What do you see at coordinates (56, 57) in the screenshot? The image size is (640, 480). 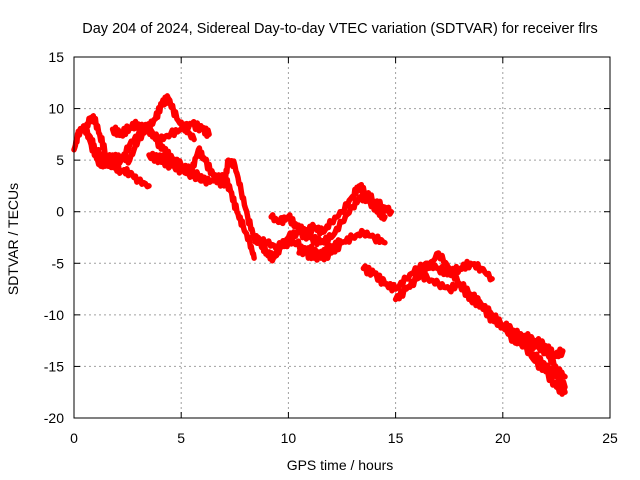 I see `y-tick-label-7: 15` at bounding box center [56, 57].